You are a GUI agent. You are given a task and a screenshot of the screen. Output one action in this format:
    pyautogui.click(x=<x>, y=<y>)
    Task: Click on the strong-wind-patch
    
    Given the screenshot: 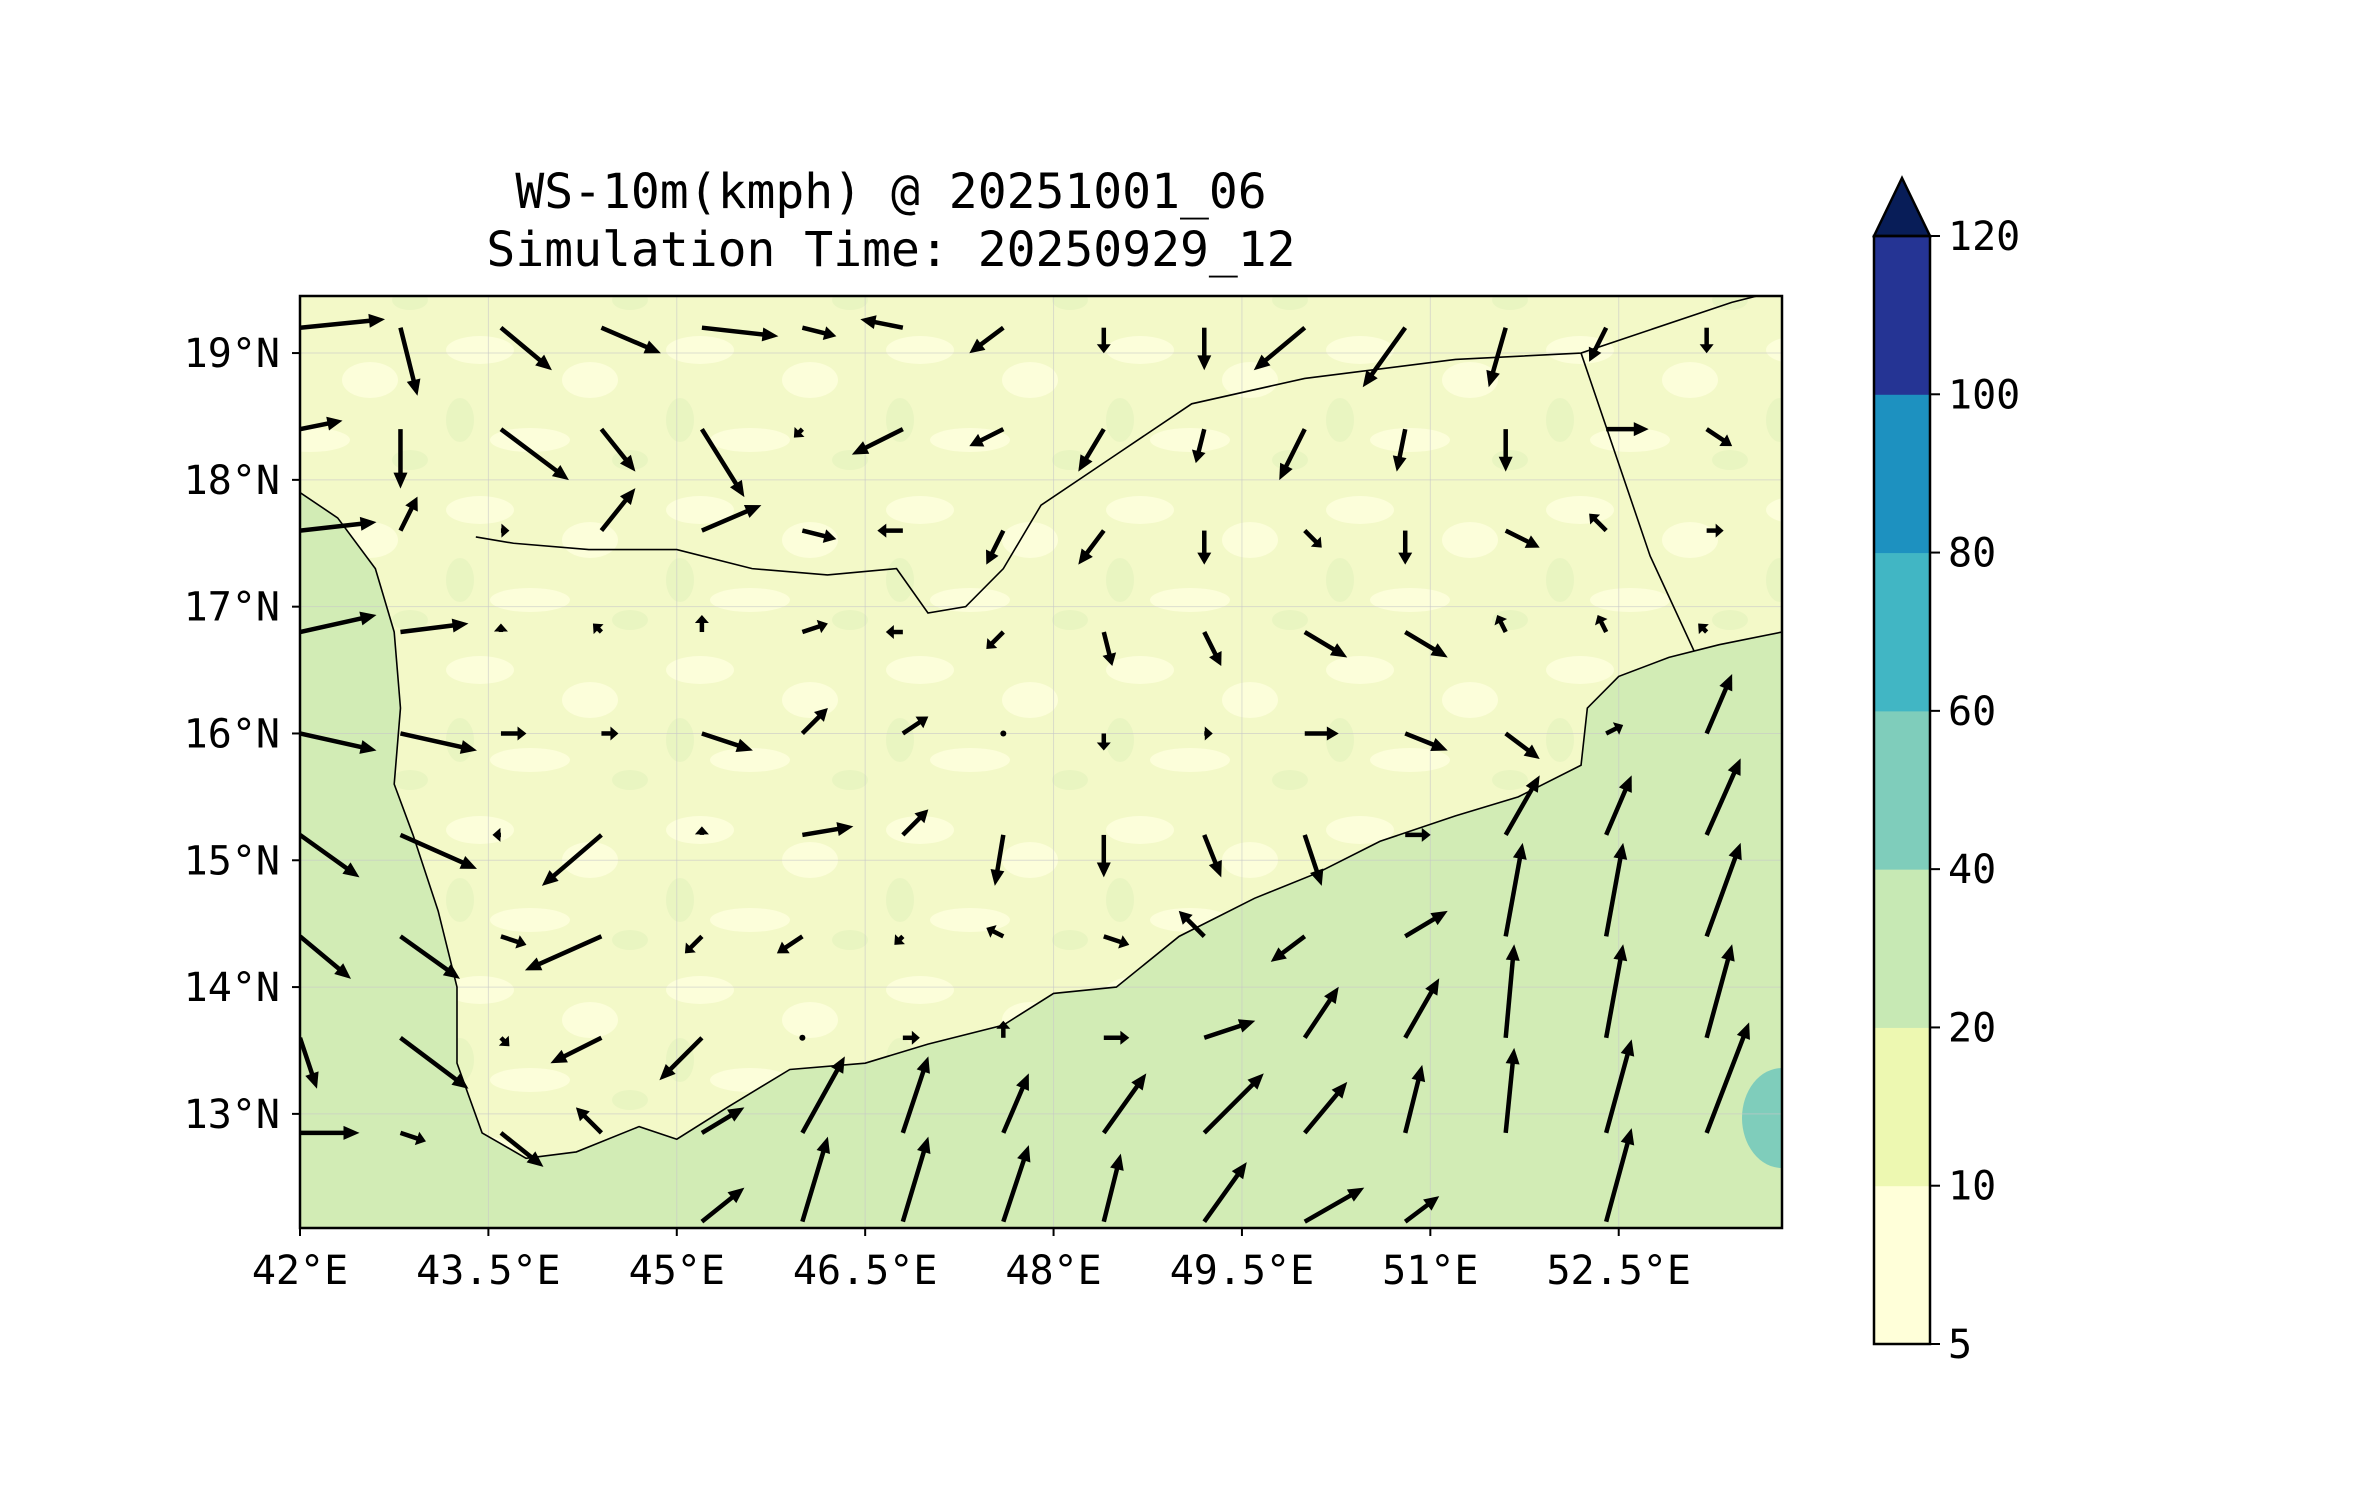 What is the action you would take?
    pyautogui.click(x=1762, y=1118)
    